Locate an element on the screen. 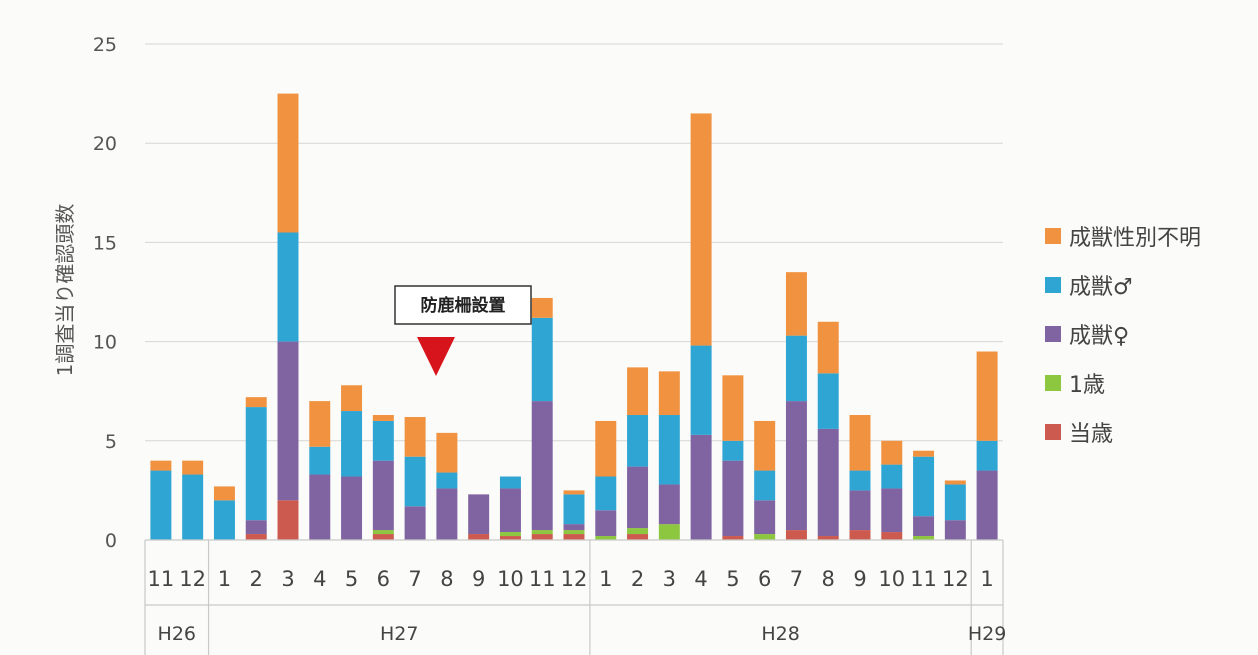 This screenshot has width=1258, height=655. y-axis-label: 1調査当り確認頭数 is located at coordinates (65, 290).